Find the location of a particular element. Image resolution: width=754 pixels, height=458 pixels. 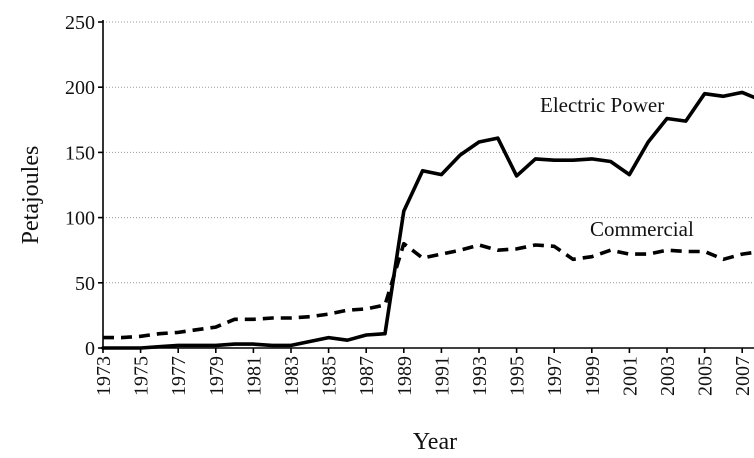

x-tick-label: 1979 is located at coordinates (217, 376).